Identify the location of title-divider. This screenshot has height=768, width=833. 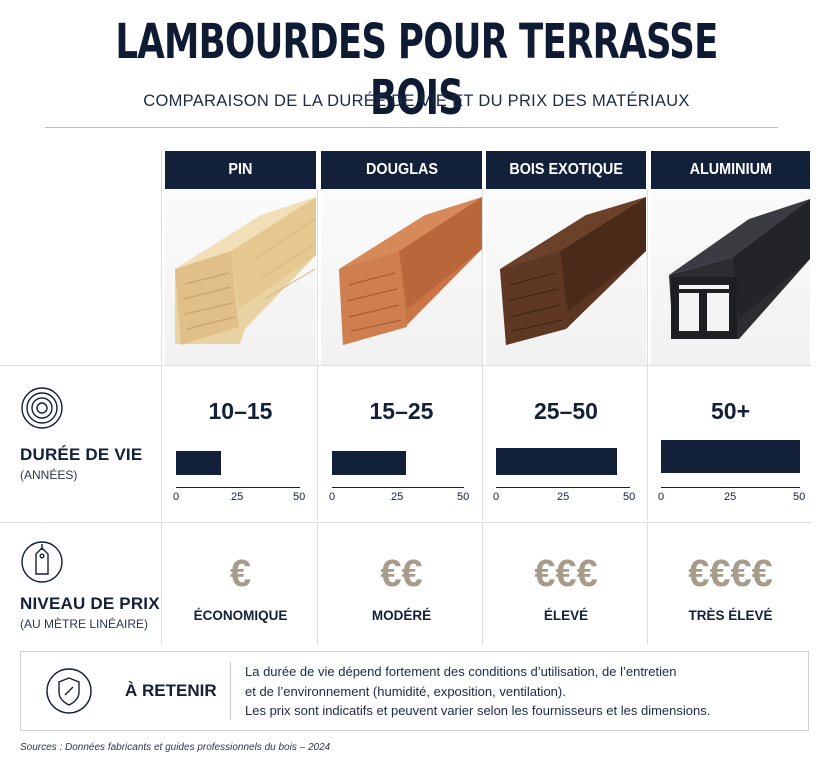
(411, 127).